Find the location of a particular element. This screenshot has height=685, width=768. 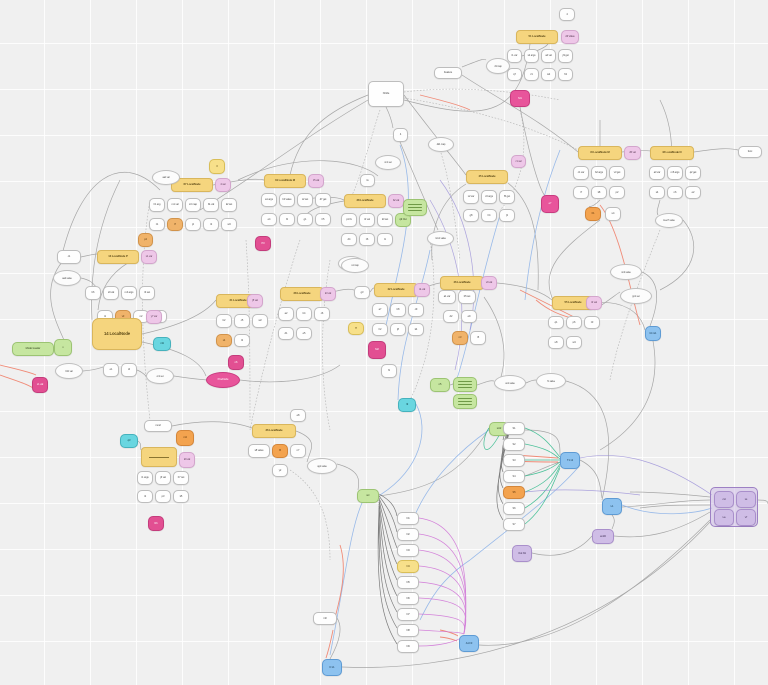

graph-node-z3: m3 is located at coordinates (185, 438).